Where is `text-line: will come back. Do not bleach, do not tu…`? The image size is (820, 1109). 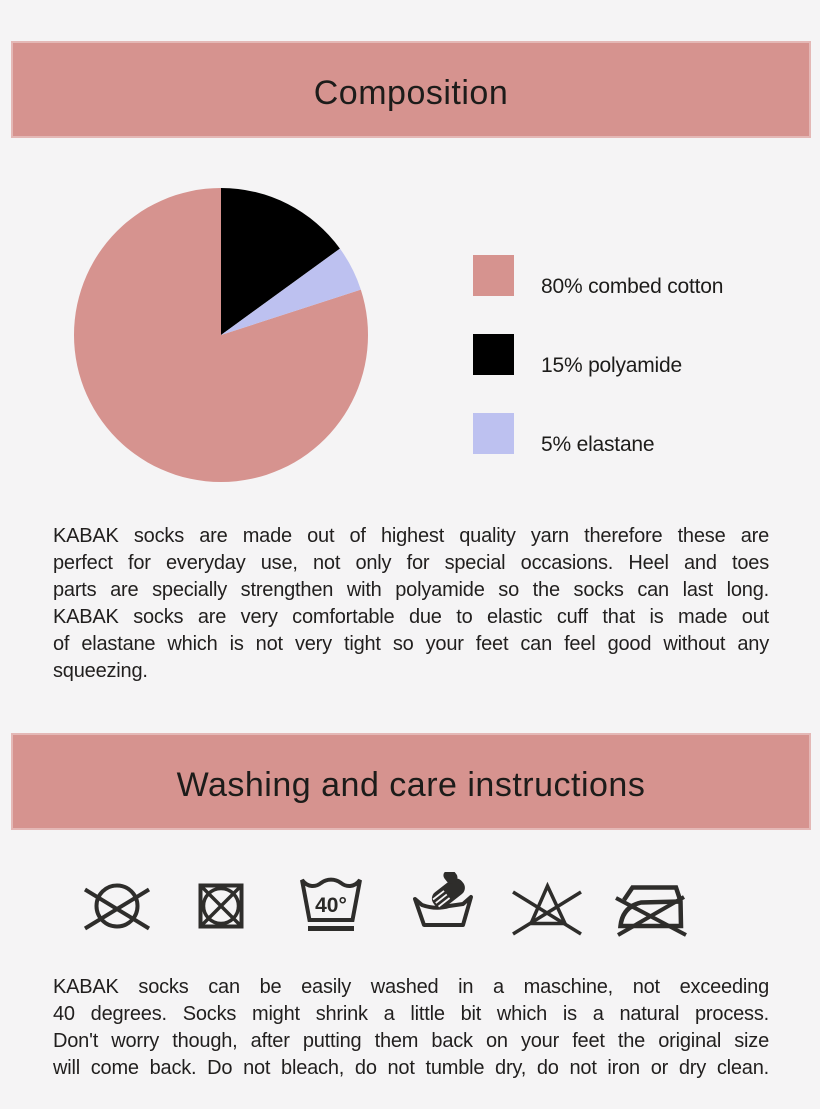 text-line: will come back. Do not bleach, do not tu… is located at coordinates (411, 1068).